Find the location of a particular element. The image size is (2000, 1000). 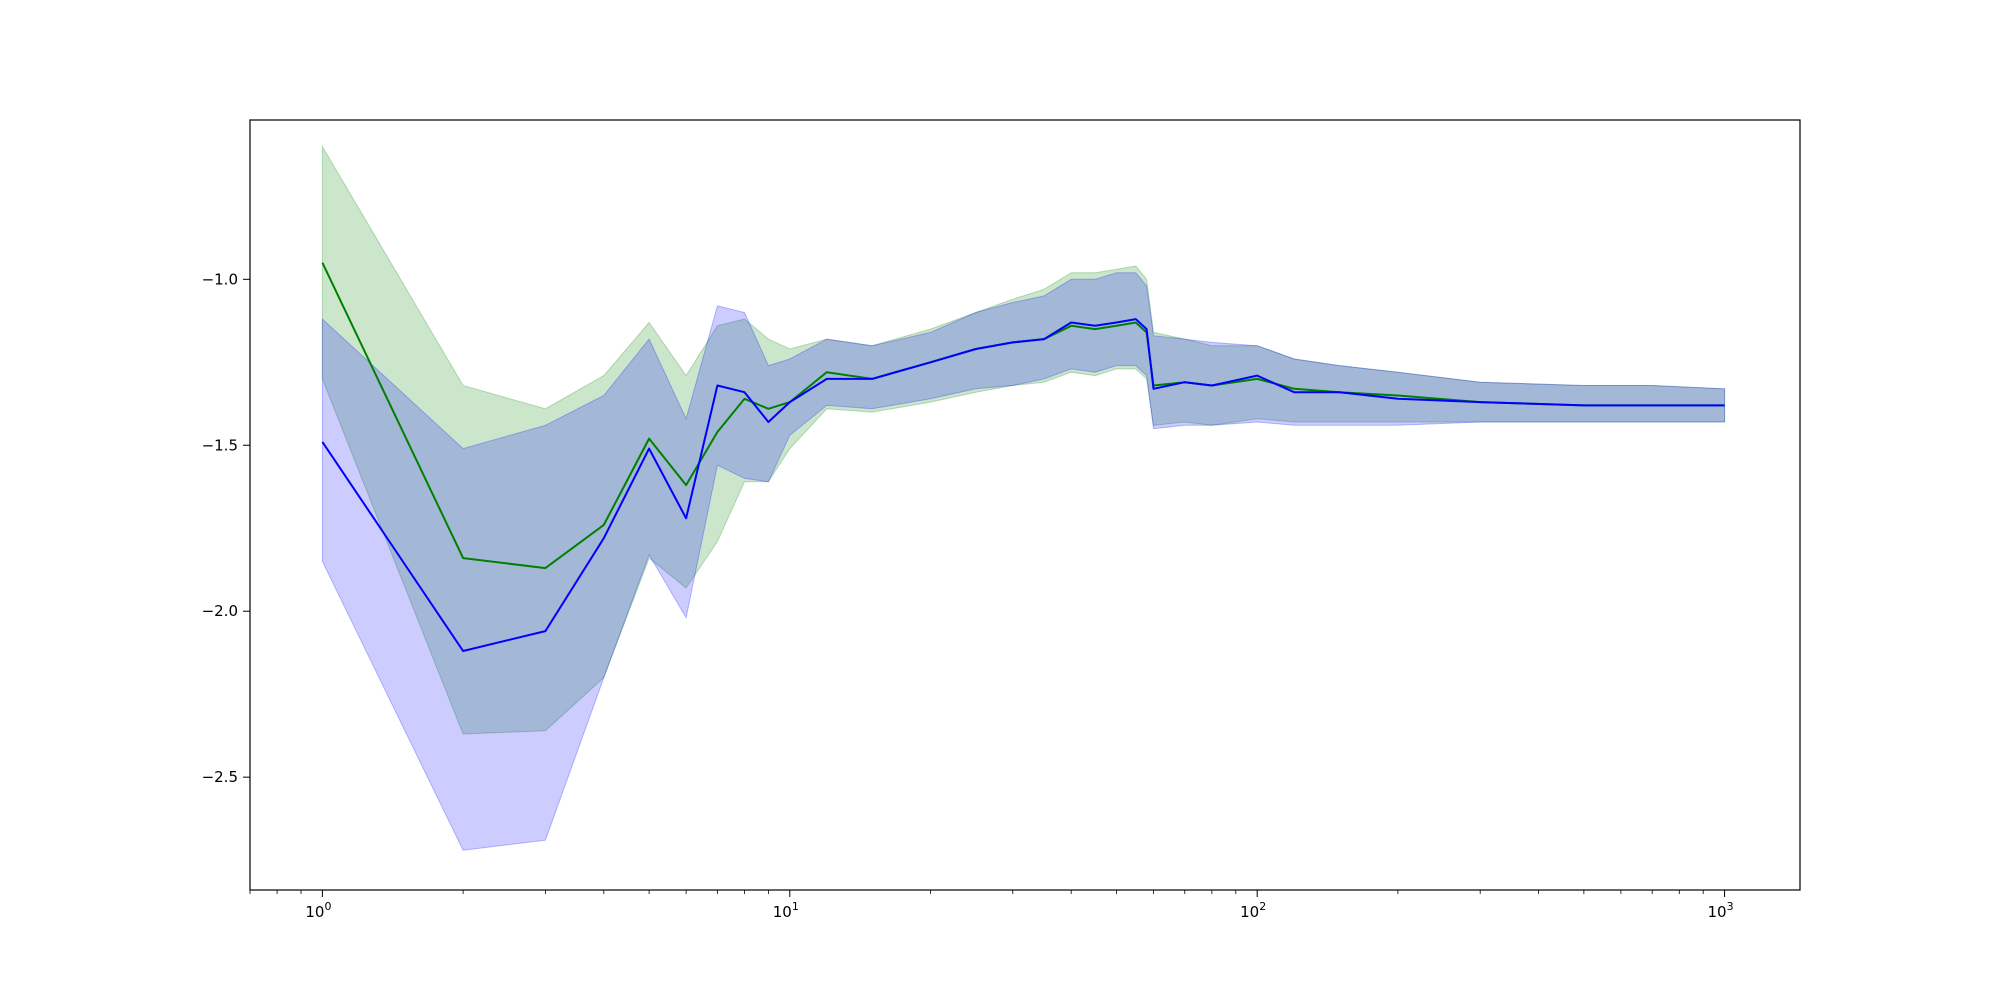

y-tick-label: −1.0 is located at coordinates (220, 279).